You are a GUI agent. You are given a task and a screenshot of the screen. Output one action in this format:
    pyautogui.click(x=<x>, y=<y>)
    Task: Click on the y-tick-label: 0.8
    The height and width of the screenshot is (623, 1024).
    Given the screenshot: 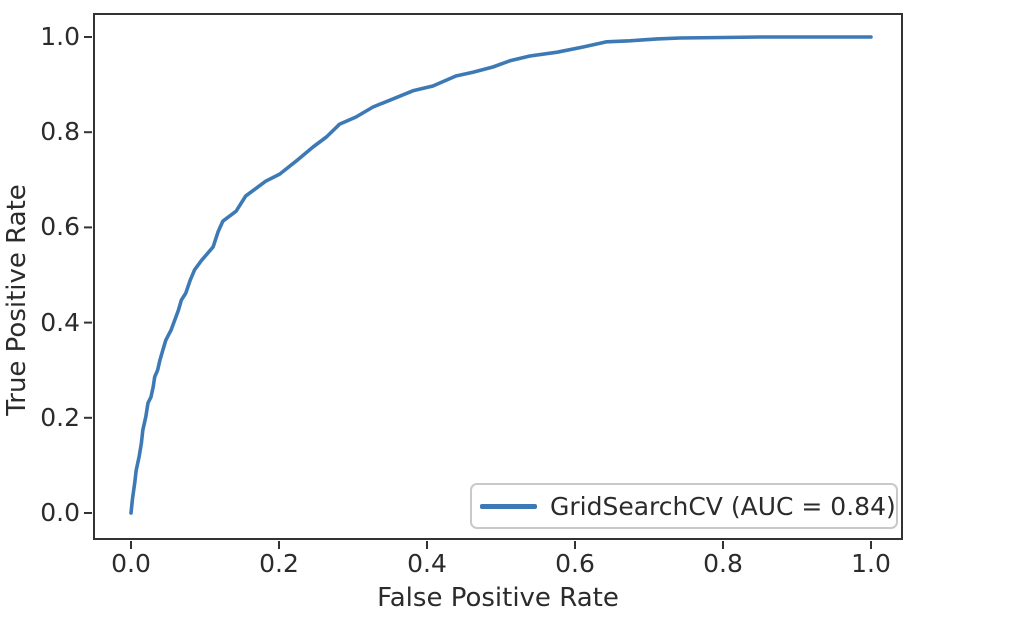 What is the action you would take?
    pyautogui.click(x=60, y=132)
    